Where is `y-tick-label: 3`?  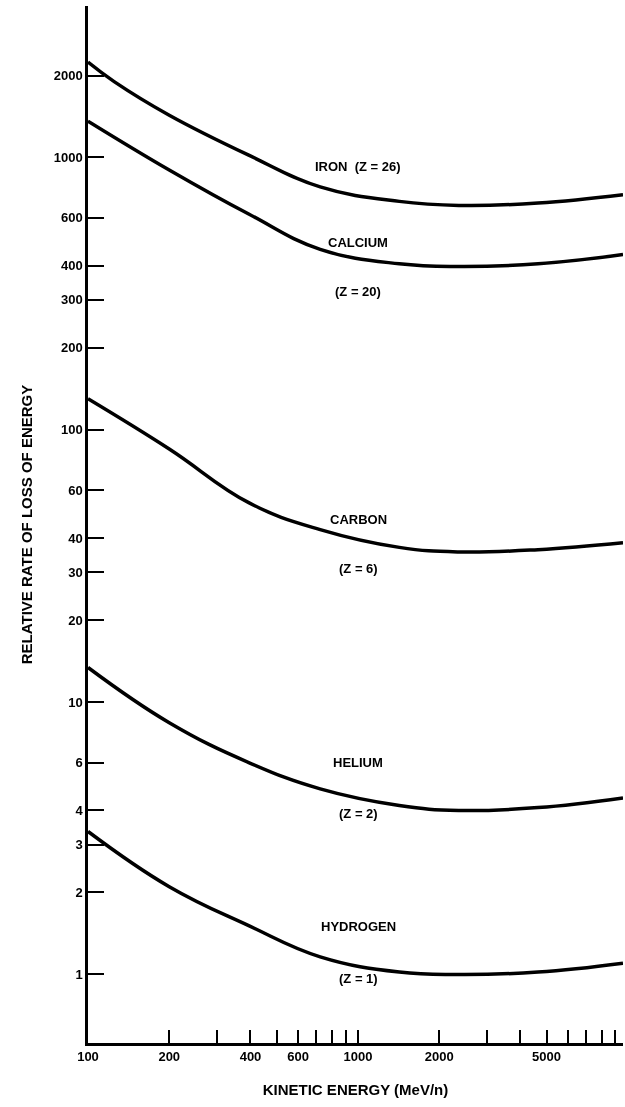
y-tick-label: 3 is located at coordinates (79, 845).